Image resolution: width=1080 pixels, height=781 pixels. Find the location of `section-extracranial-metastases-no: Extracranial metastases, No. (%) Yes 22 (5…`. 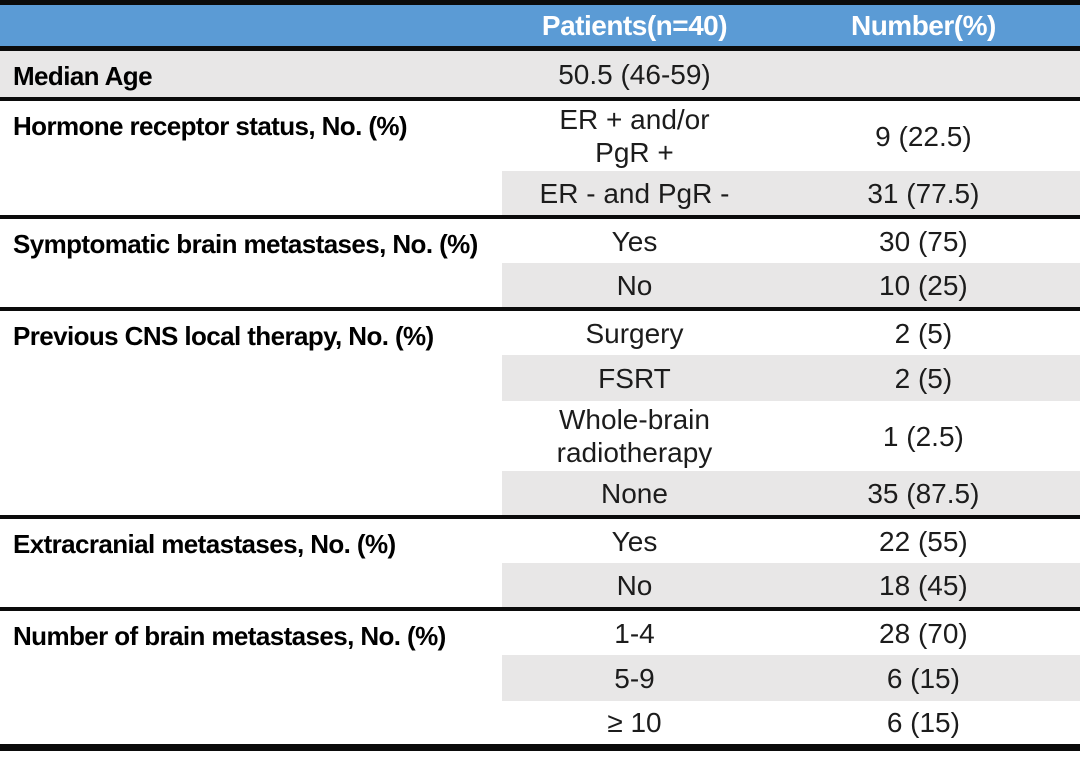

section-extracranial-metastases-no: Extracranial metastases, No. (%) Yes 22 (5… is located at coordinates (540, 563).